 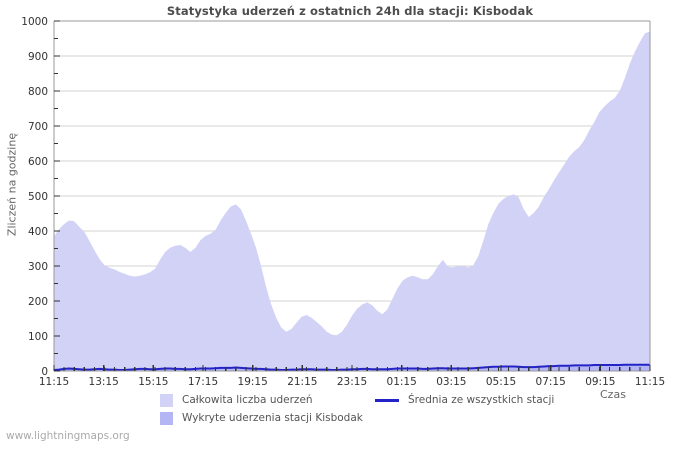 What do you see at coordinates (38, 57) in the screenshot?
I see `svg-text: 900` at bounding box center [38, 57].